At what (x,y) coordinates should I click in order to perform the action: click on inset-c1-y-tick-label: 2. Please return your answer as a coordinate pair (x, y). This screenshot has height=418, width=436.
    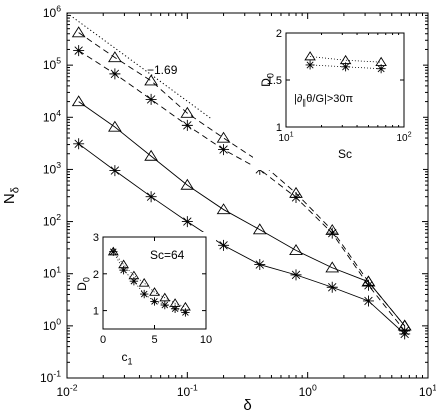
    Looking at the image, I should click on (96, 275).